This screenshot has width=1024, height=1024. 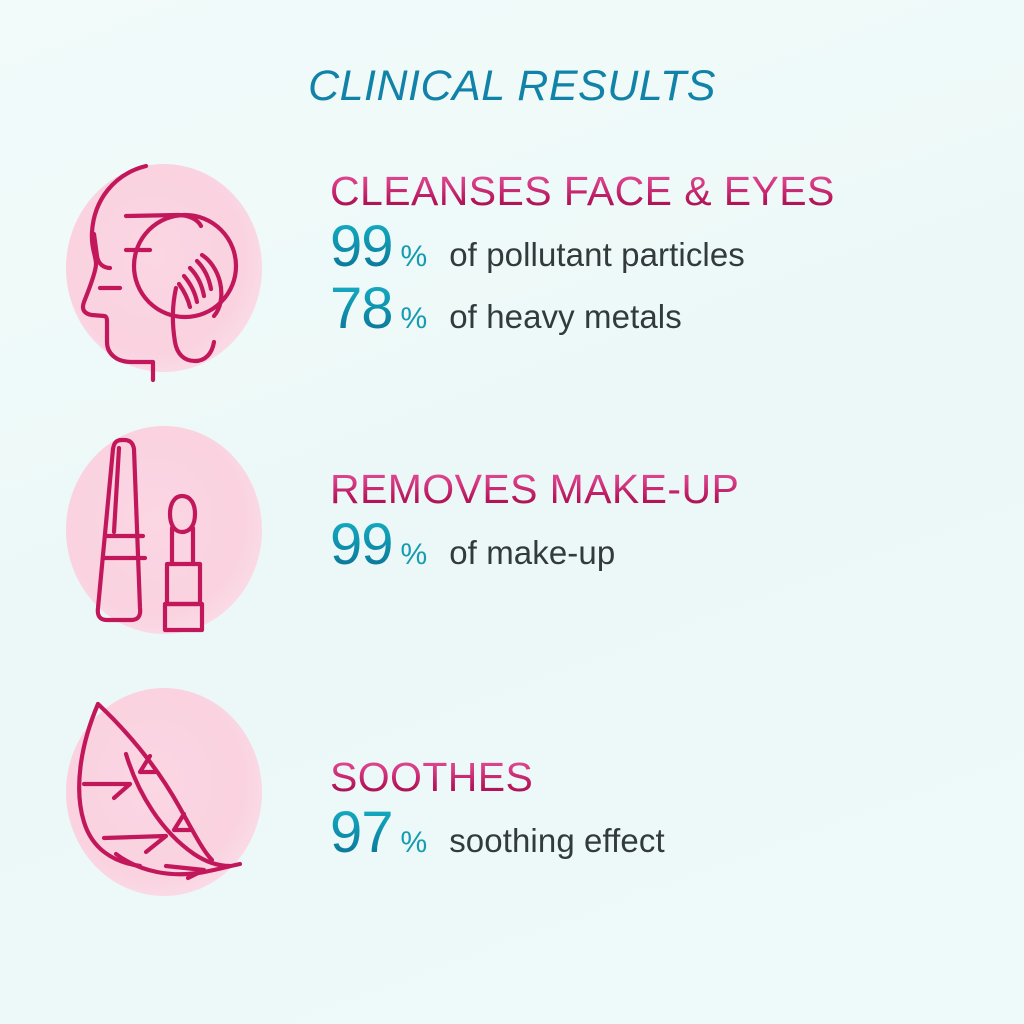 What do you see at coordinates (532, 553) in the screenshot?
I see `stat-description: of make-up` at bounding box center [532, 553].